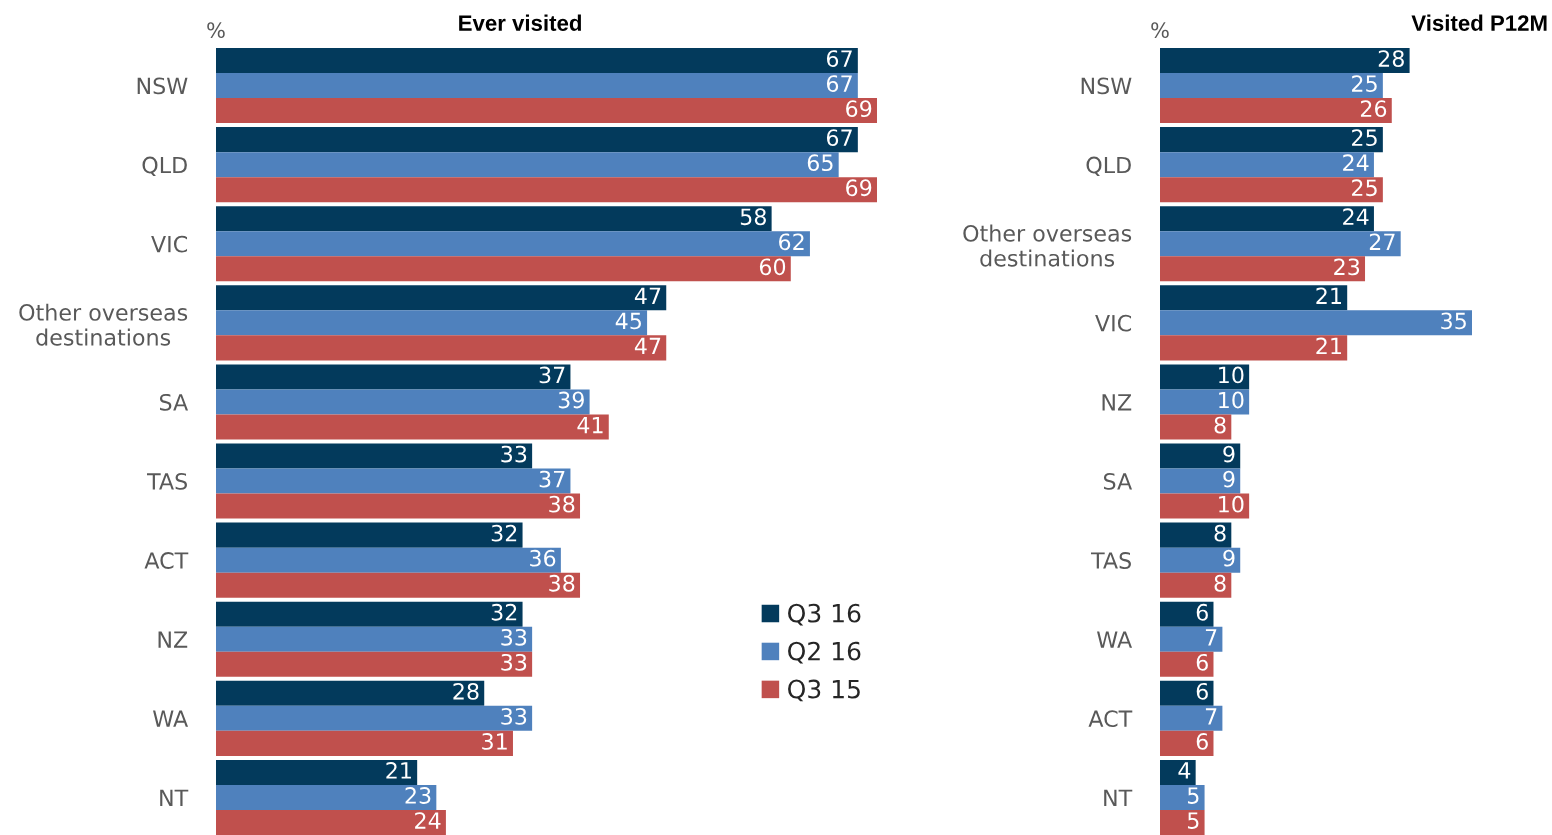  Describe the element at coordinates (1118, 797) in the screenshot. I see `y-tick-label: NT` at that location.